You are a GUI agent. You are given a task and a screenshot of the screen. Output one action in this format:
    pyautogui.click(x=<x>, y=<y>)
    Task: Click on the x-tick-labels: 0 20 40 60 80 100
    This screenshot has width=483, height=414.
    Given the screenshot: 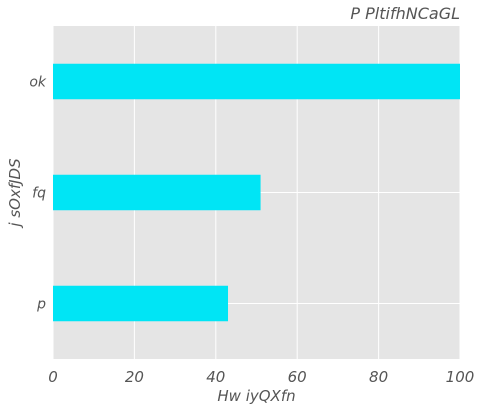 What is the action you would take?
    pyautogui.click(x=261, y=377)
    